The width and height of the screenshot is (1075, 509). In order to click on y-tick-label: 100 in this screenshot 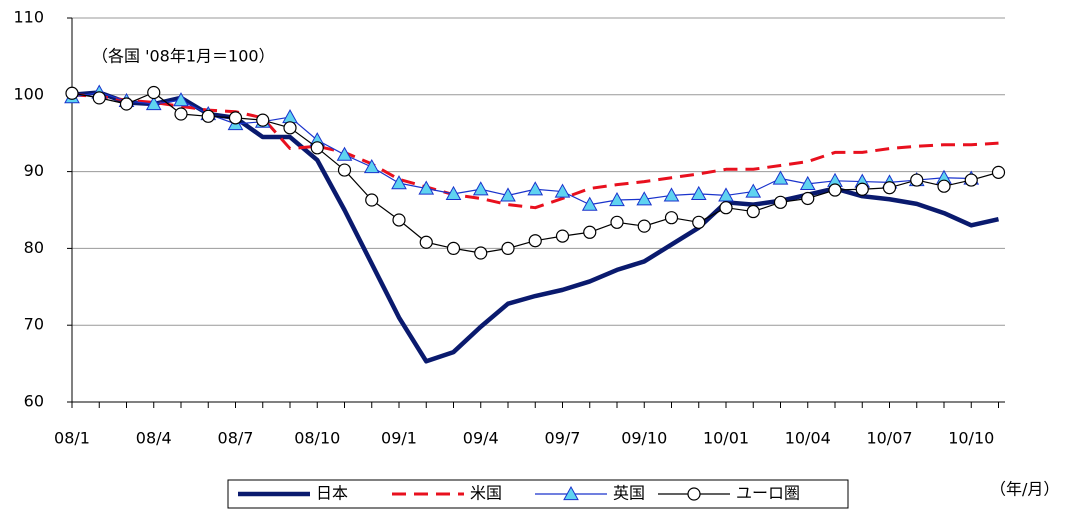, I will do `click(28, 93)`.